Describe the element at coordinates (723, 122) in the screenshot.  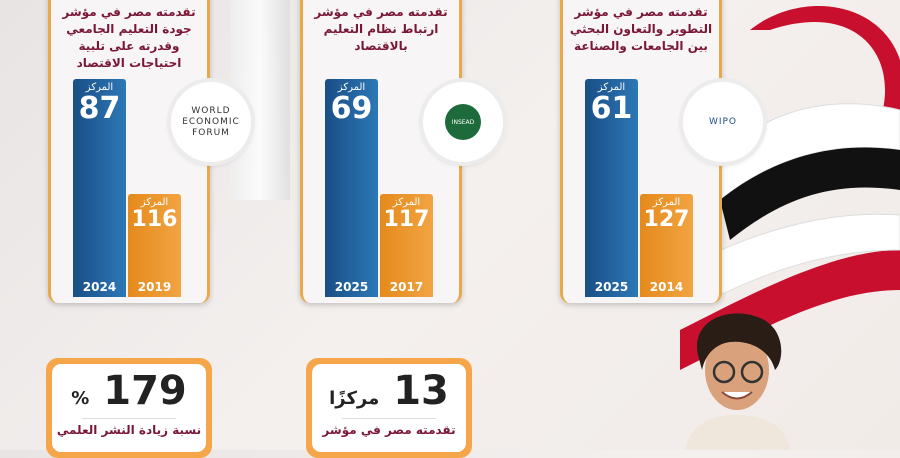
I see `wipo-logo: WIPO` at that location.